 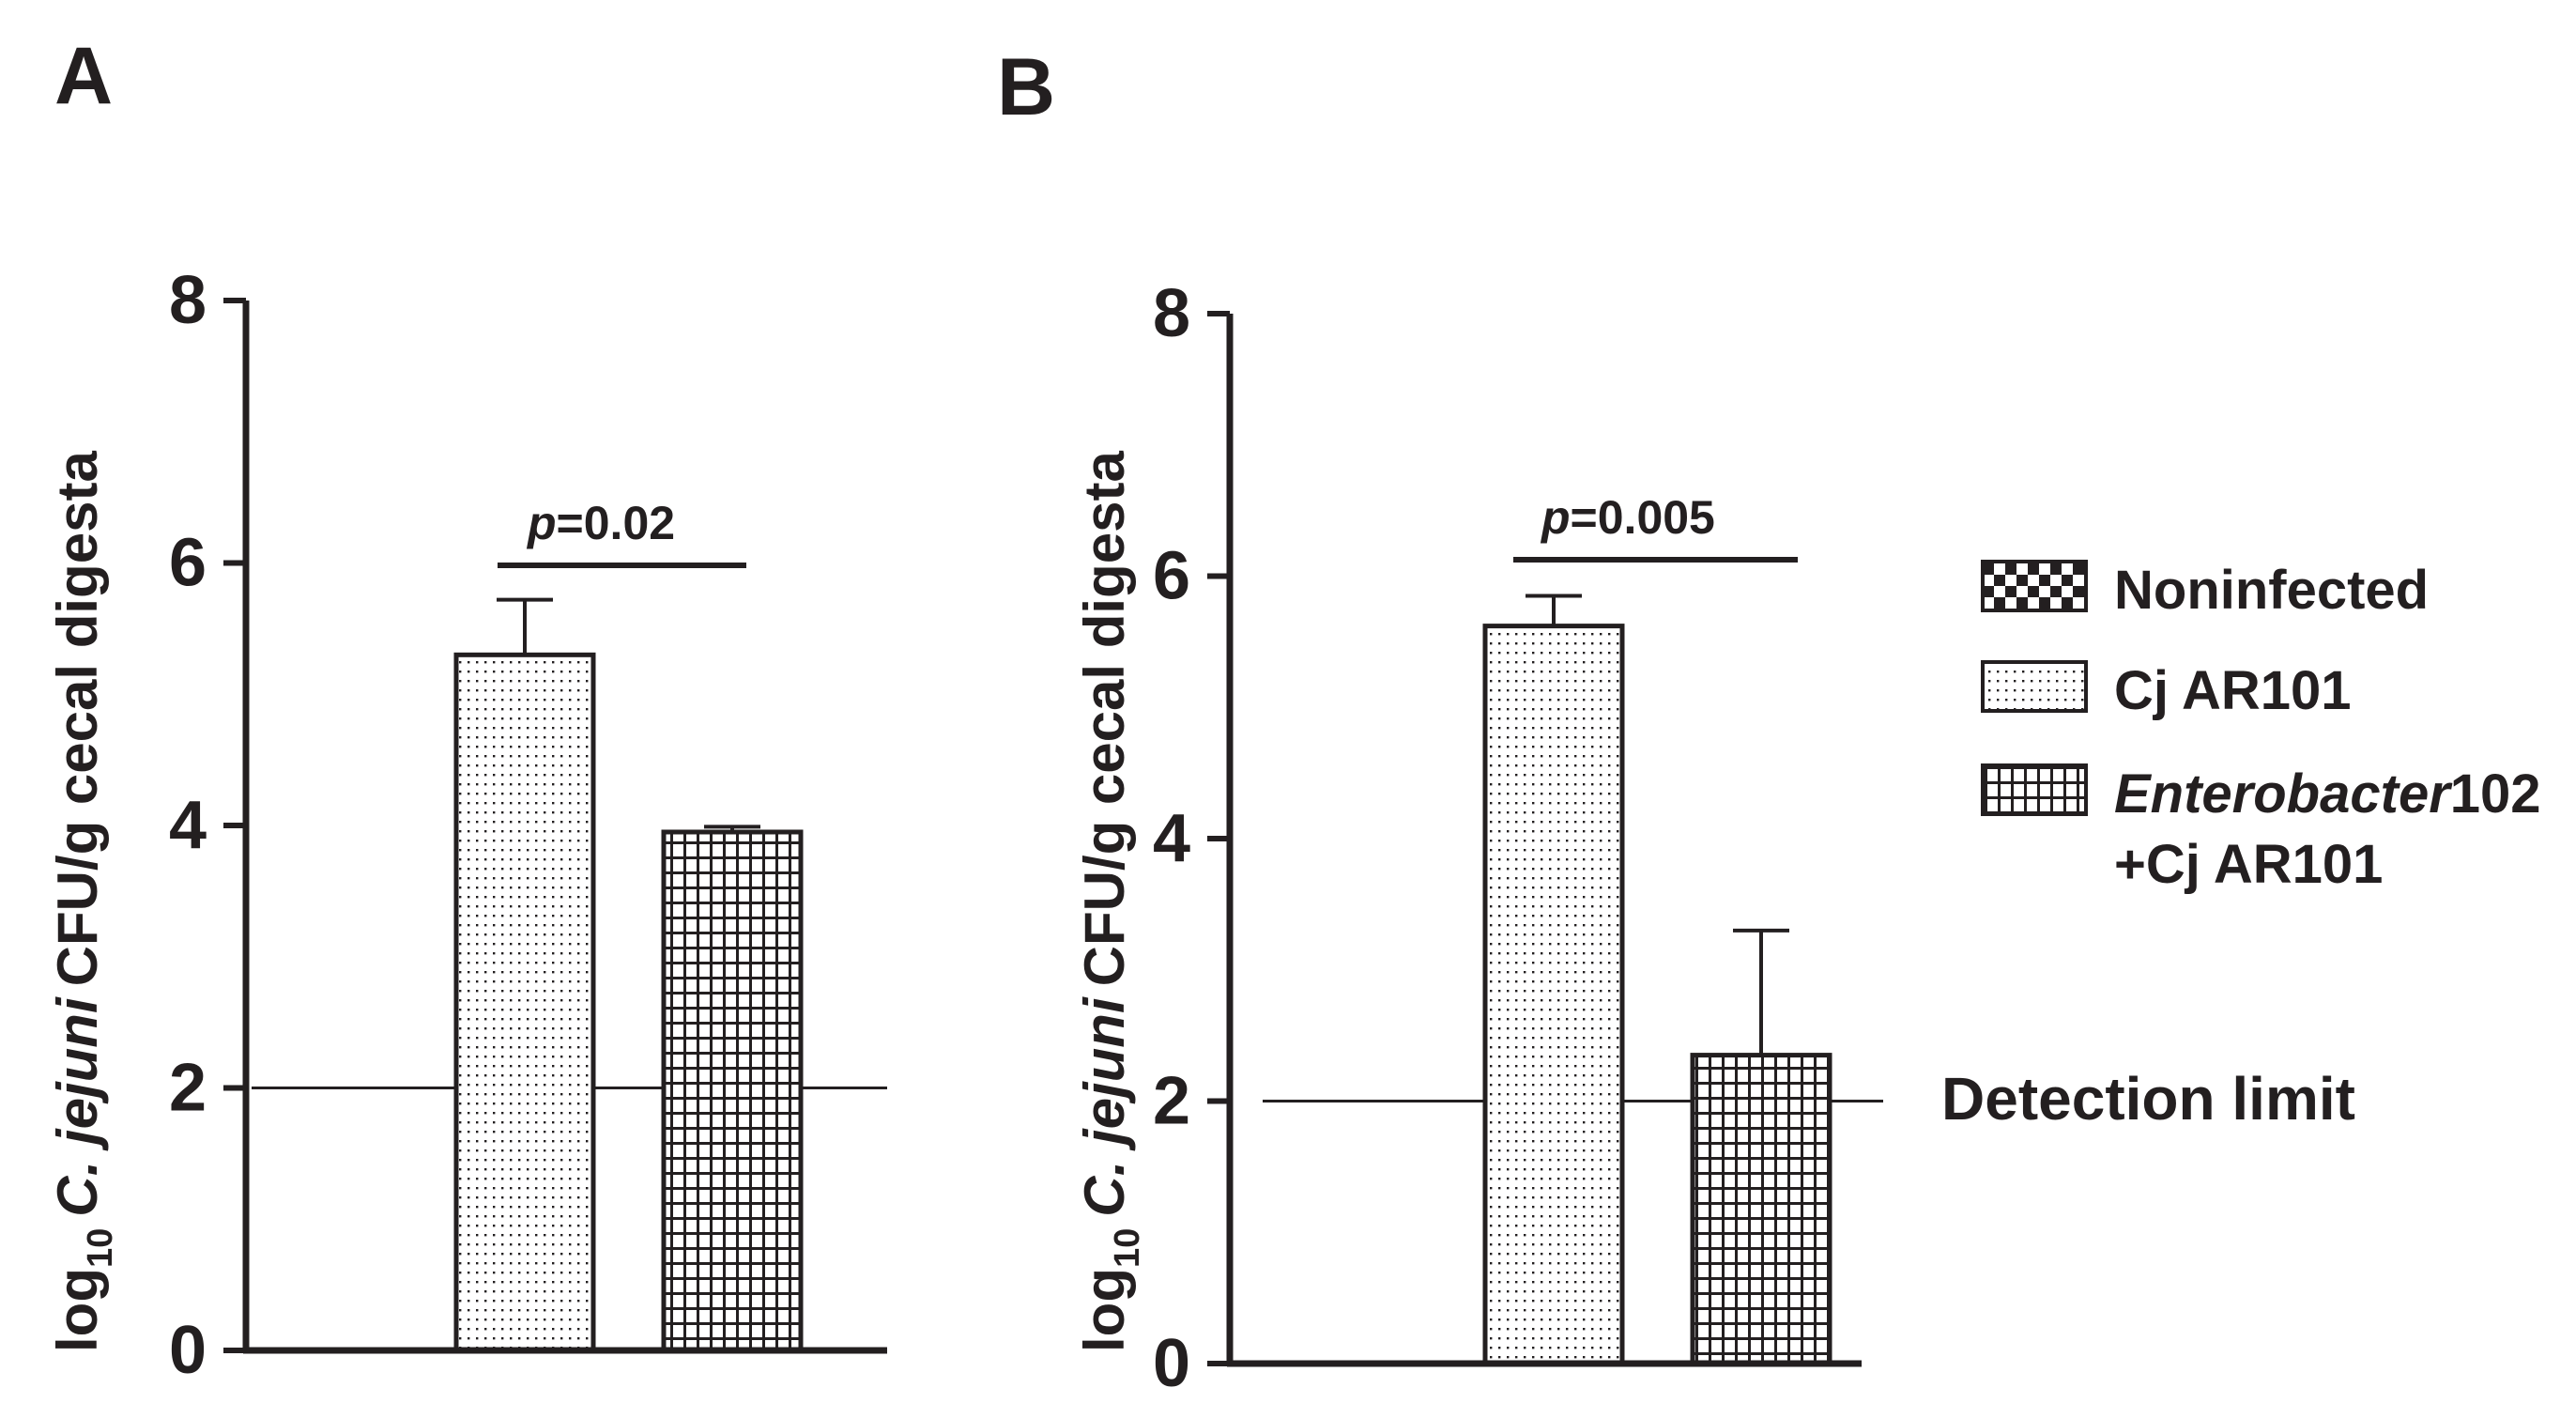 I want to click on detection-limit-label: Detection limit, so click(x=2148, y=1099).